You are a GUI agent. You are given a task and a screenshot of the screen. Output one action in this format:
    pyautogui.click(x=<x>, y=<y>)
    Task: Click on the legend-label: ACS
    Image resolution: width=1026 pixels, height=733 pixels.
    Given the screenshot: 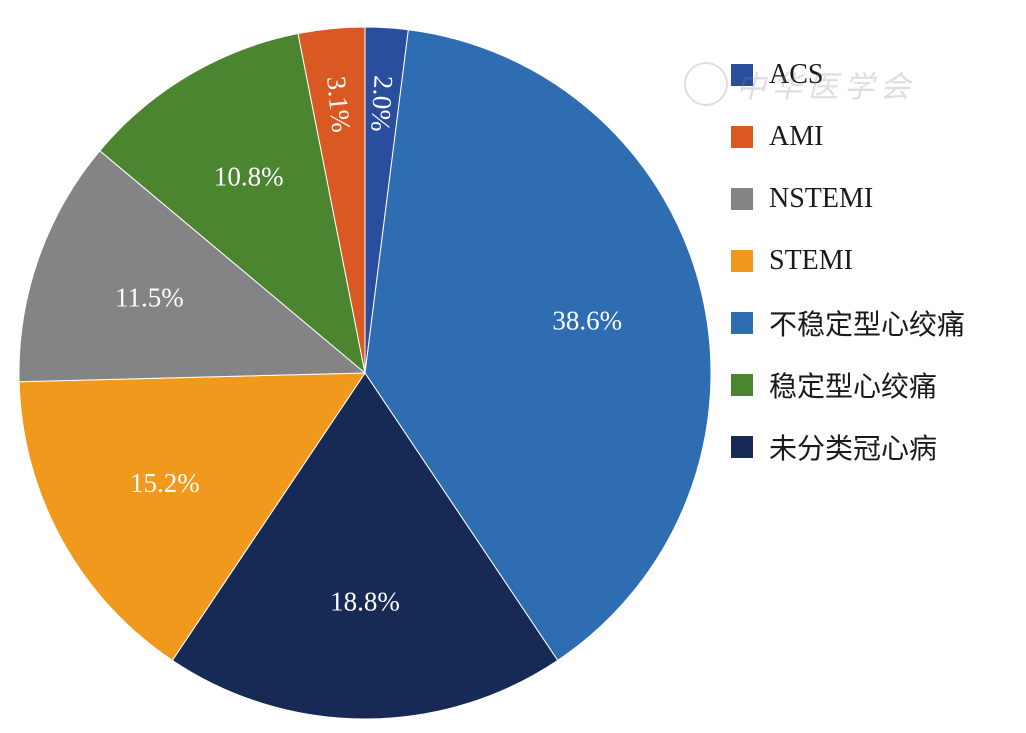 What is the action you would take?
    pyautogui.click(x=796, y=74)
    